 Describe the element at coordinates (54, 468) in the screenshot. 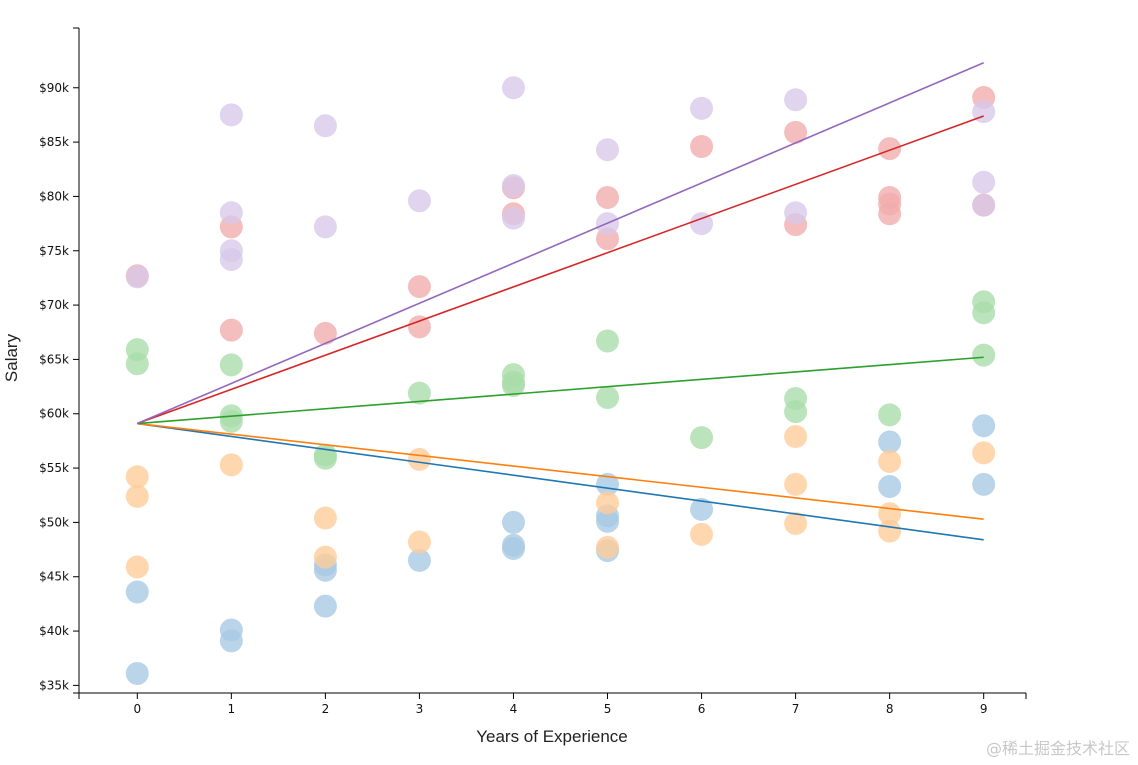

I see `y-tick-label: $55k` at that location.